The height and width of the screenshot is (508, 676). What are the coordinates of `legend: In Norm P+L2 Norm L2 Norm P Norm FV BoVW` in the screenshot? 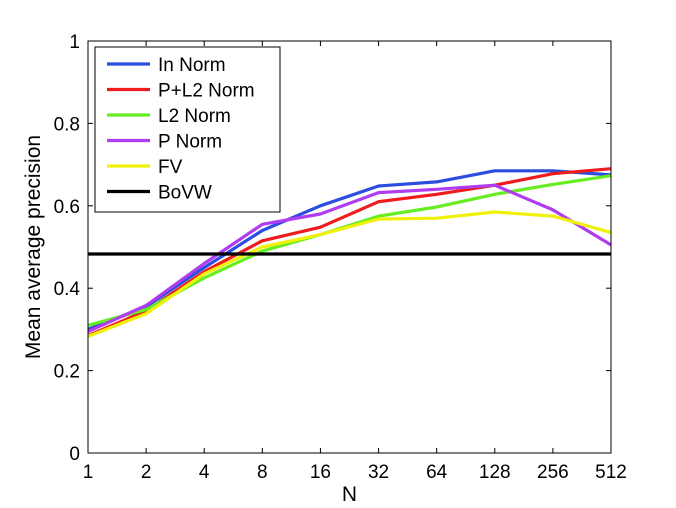 It's located at (187, 129).